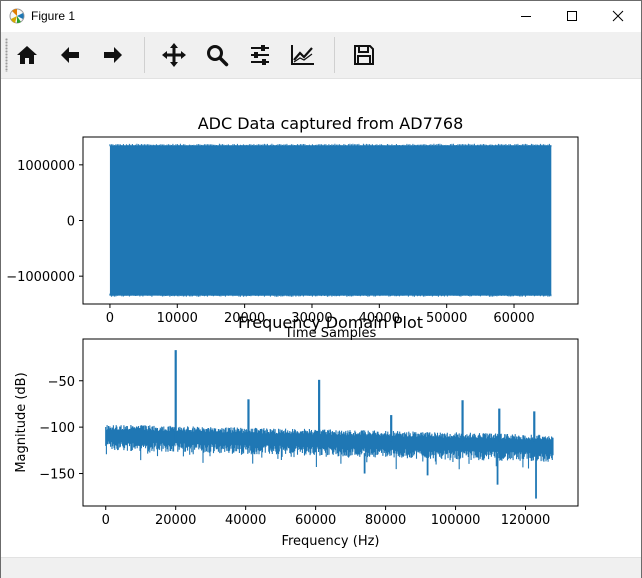  I want to click on pan-icon, so click(174, 55).